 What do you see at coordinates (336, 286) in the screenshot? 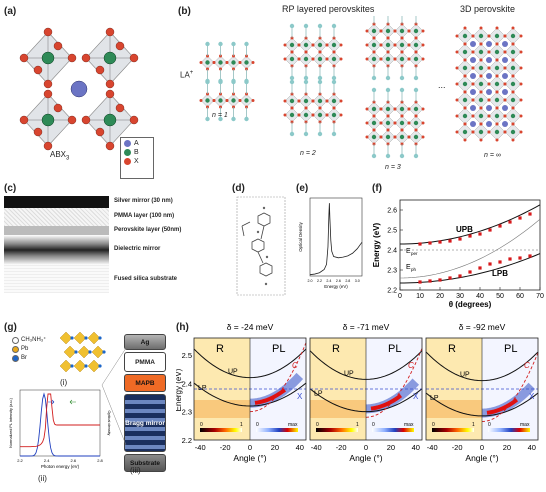
I see `e-xlabel: Energy (eV)` at bounding box center [336, 286].